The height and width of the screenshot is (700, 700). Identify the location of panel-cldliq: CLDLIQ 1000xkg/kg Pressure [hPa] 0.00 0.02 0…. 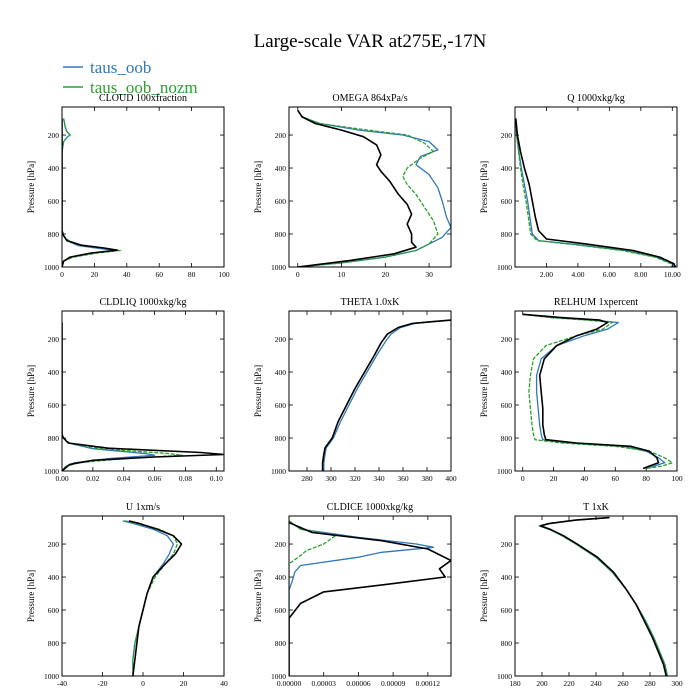
(125, 390).